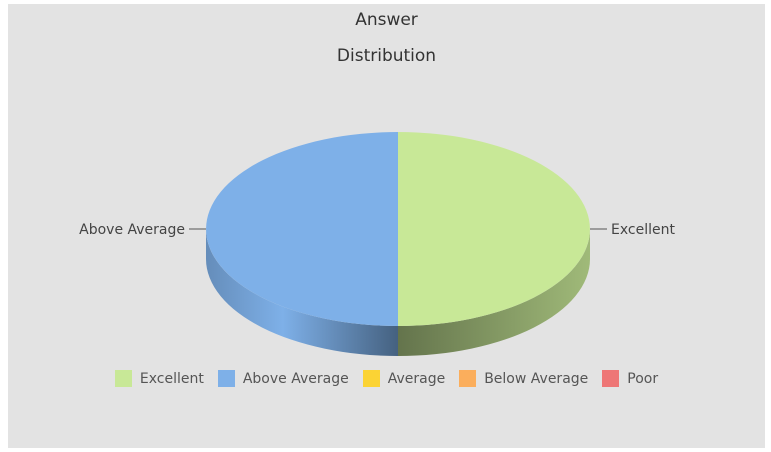  I want to click on legend-item-average: Average, so click(404, 378).